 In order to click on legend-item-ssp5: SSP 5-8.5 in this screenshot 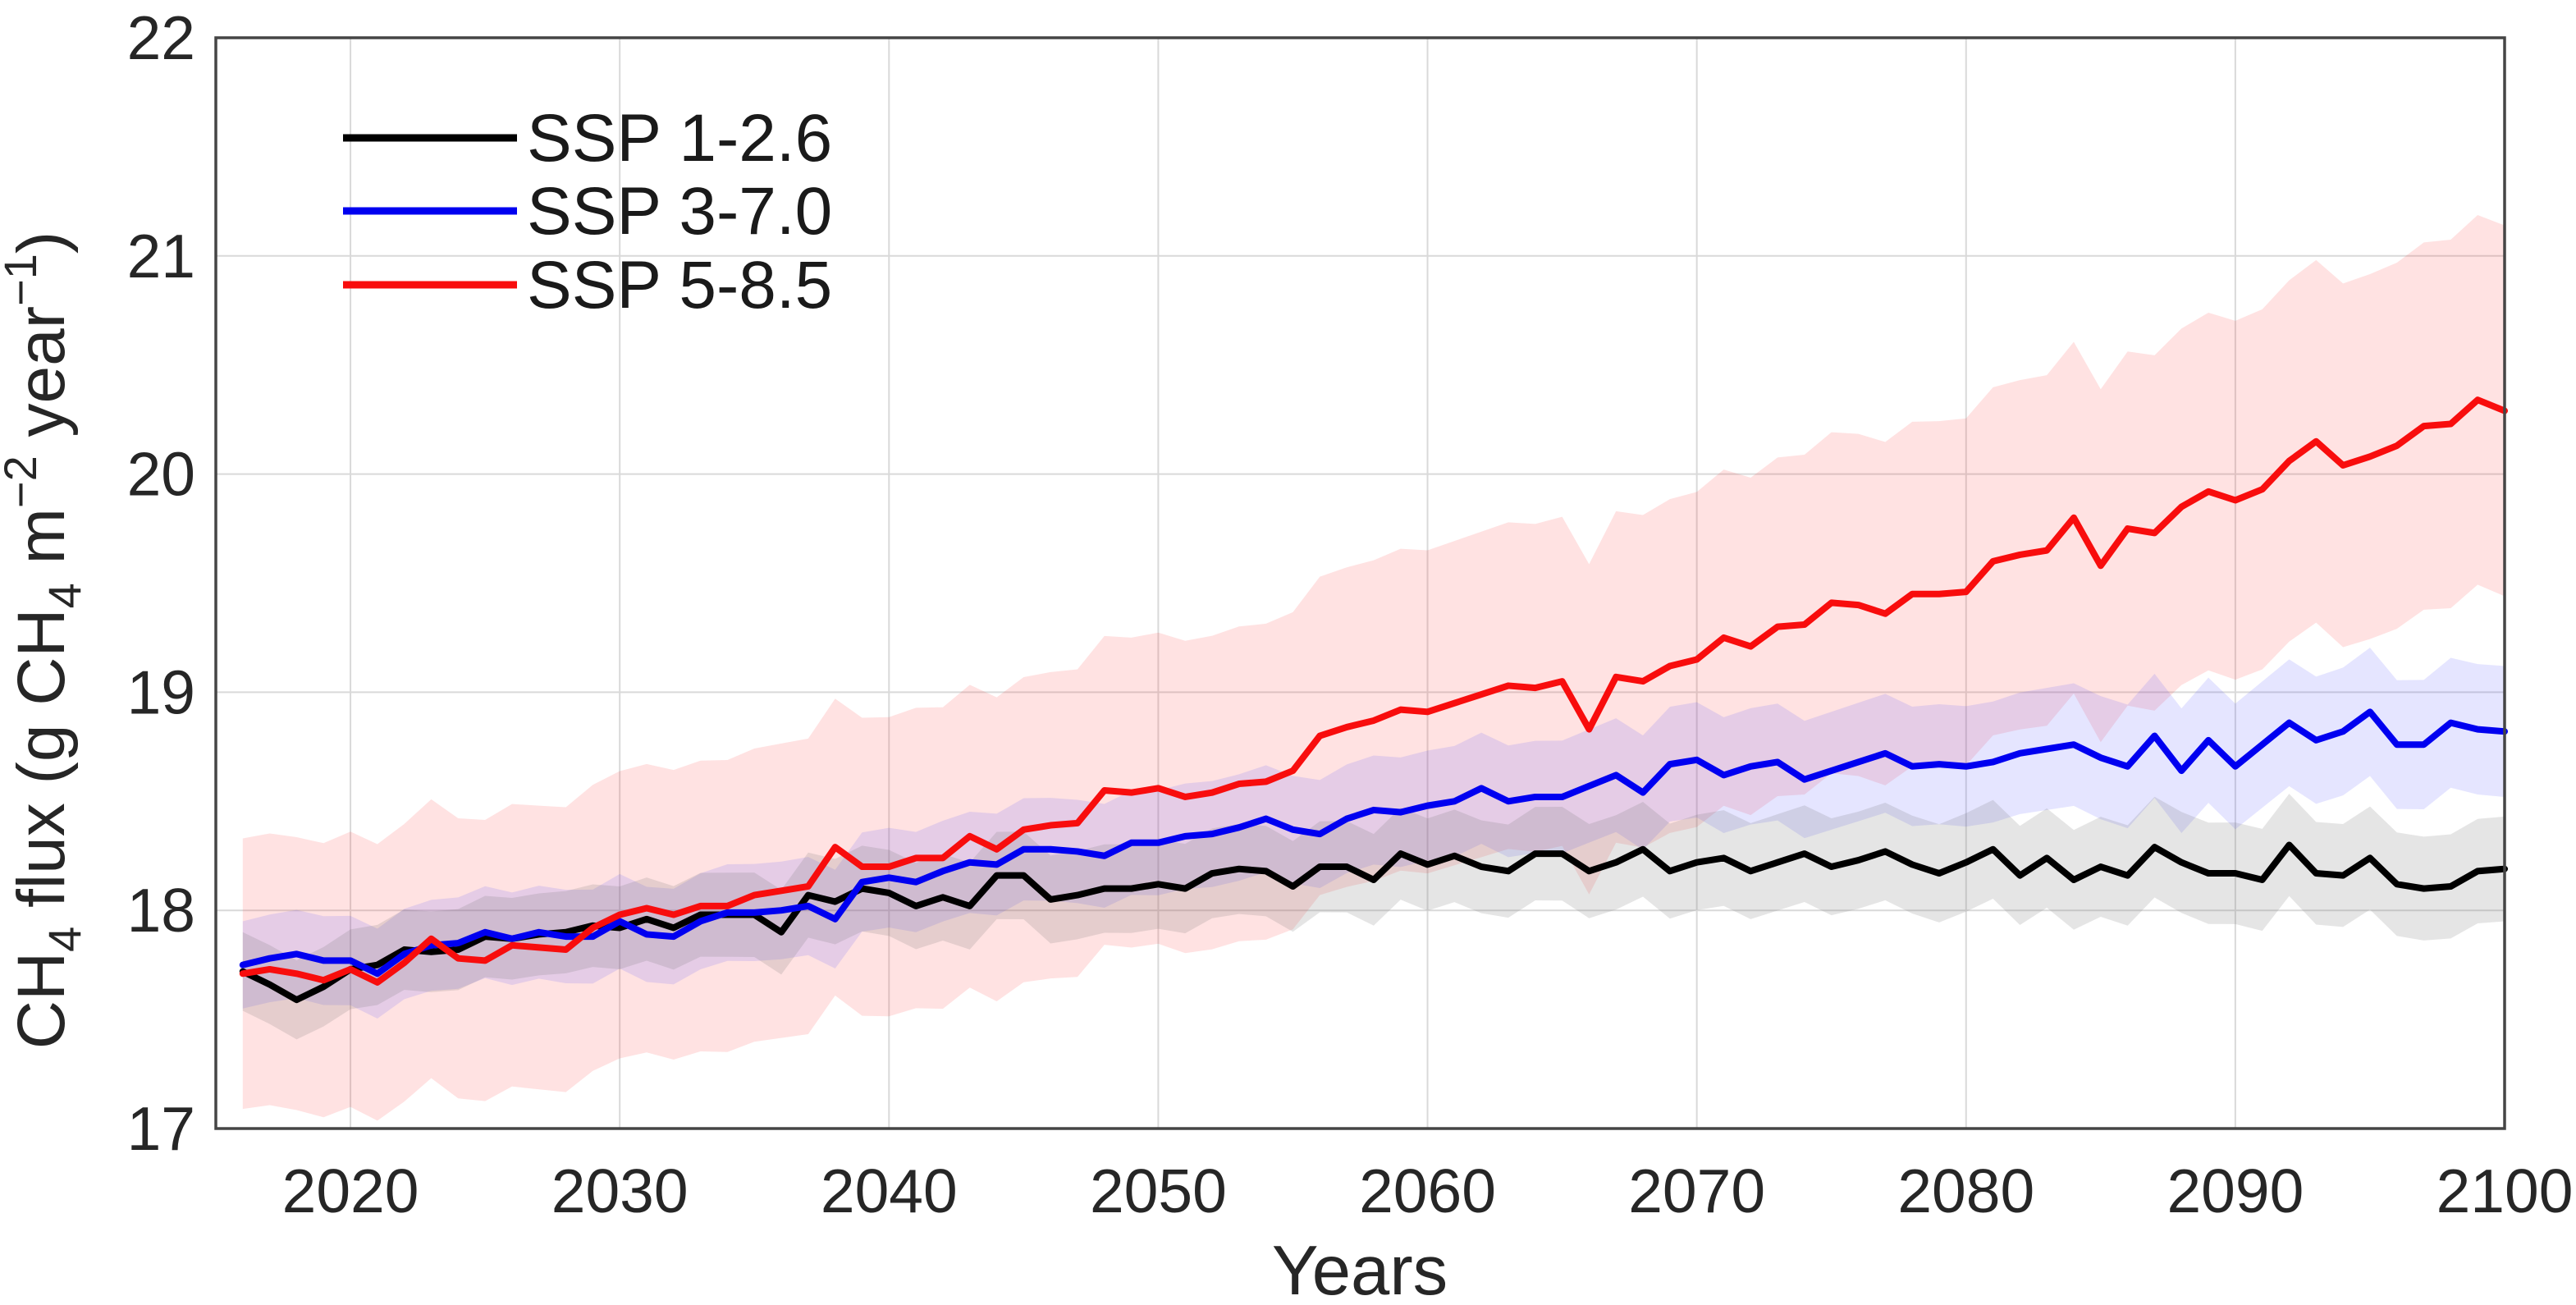, I will do `click(587, 286)`.